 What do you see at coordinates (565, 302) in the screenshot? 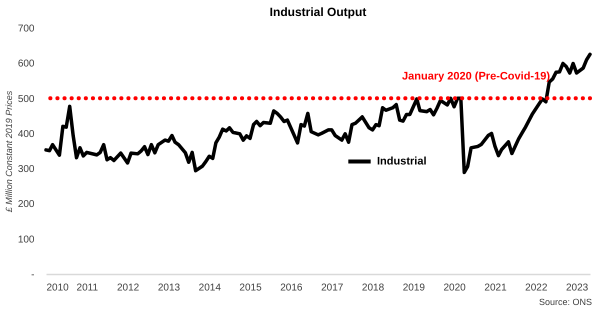
I see `source-note: Source: ONS` at bounding box center [565, 302].